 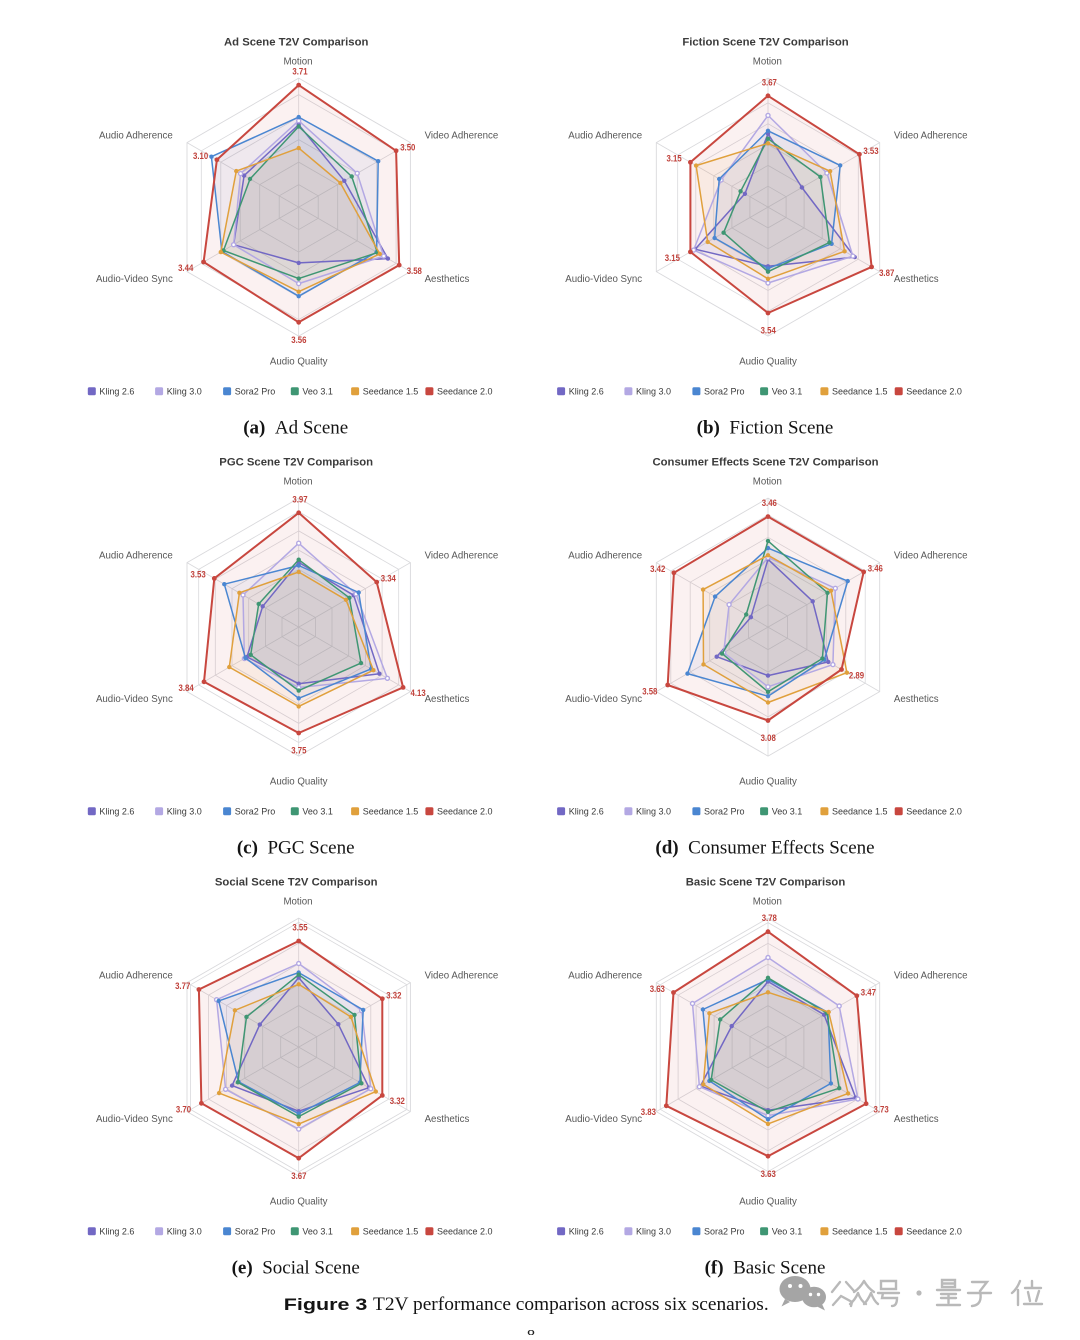 I want to click on svg-text: 3.54, so click(x=768, y=331).